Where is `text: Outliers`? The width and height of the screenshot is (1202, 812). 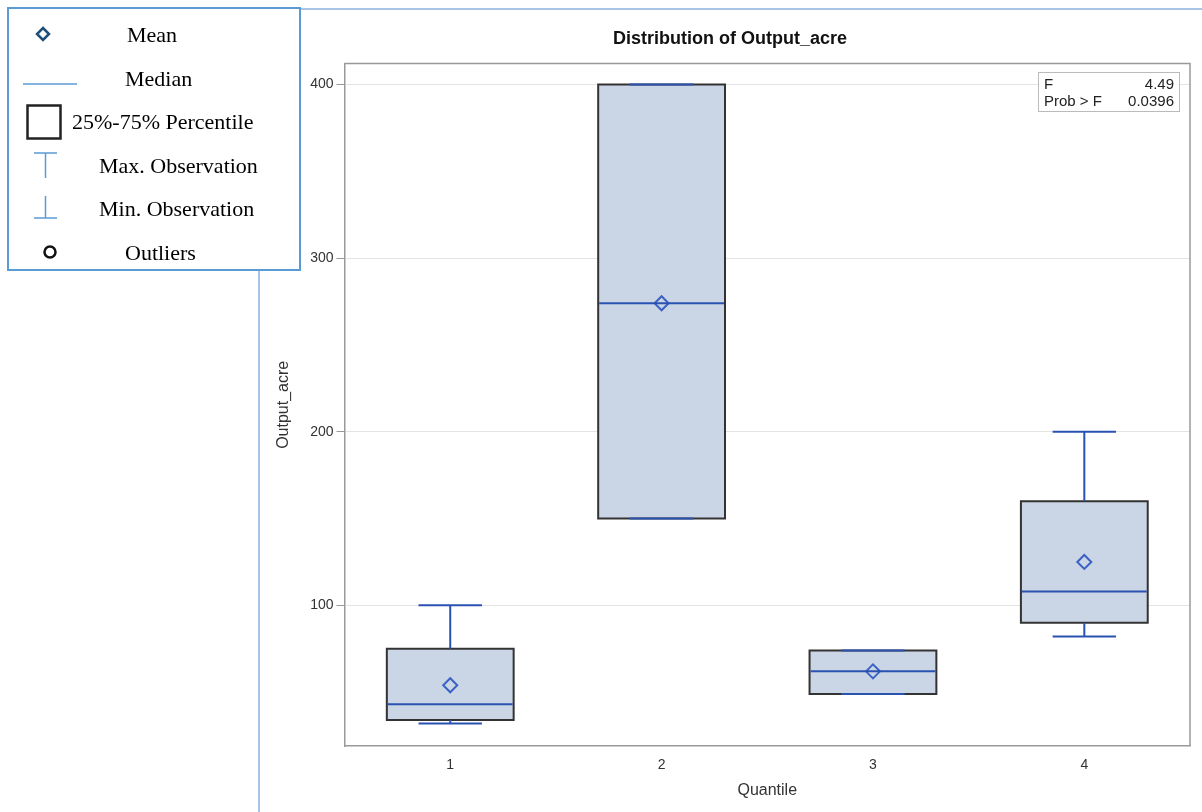
text: Outliers is located at coordinates (160, 252).